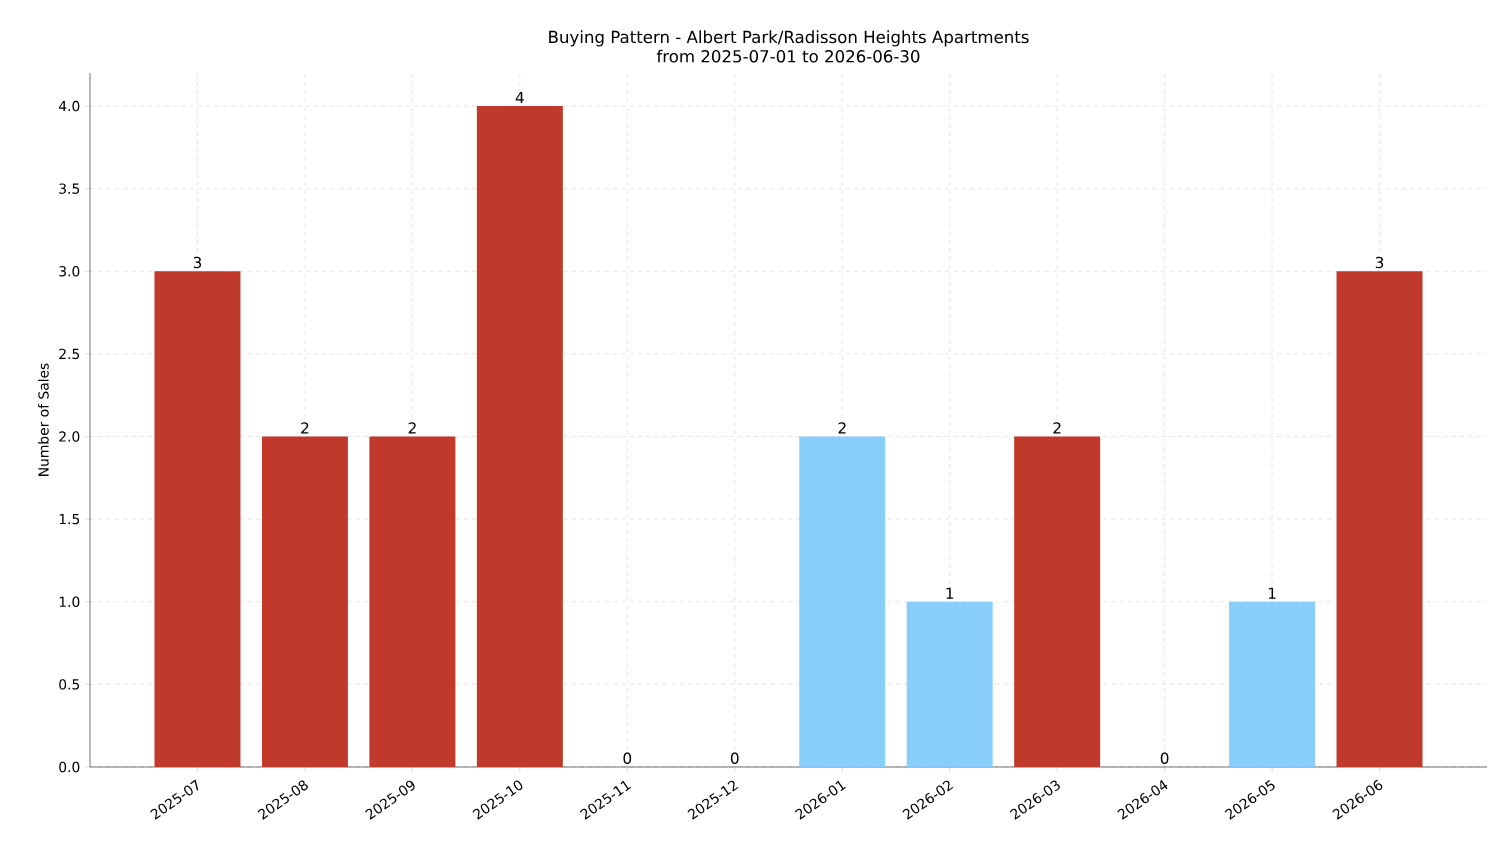  I want to click on y-tick-label: 3.0, so click(69, 271).